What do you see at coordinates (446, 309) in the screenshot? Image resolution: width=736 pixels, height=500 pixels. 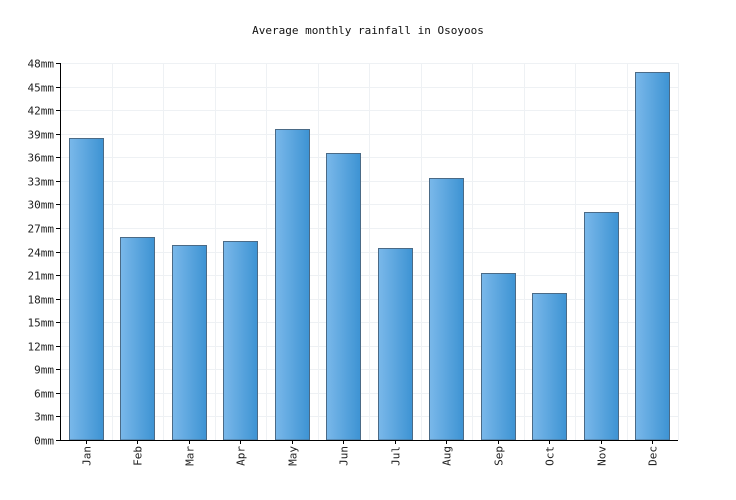 I see `bar-aug` at bounding box center [446, 309].